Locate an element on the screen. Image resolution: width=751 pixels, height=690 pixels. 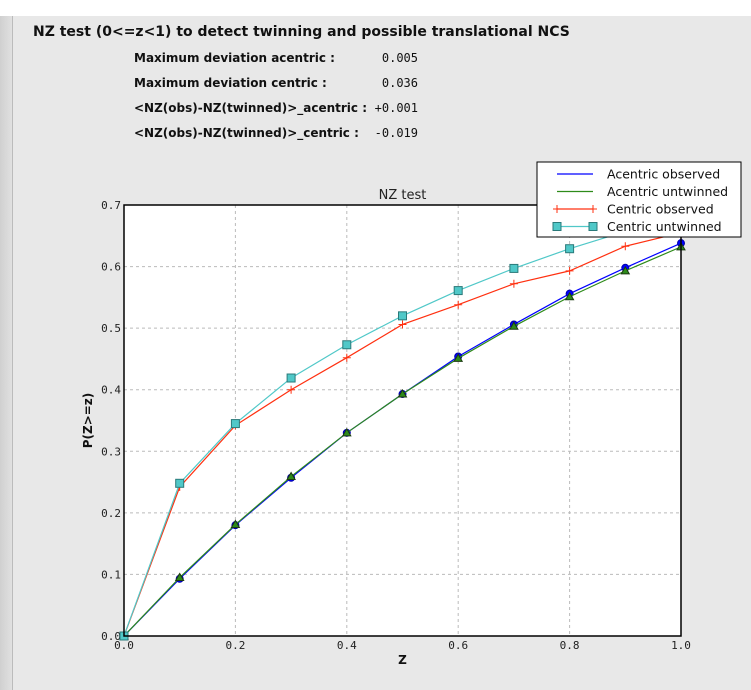
y-tick-label: 0.4 is located at coordinates (111, 390).